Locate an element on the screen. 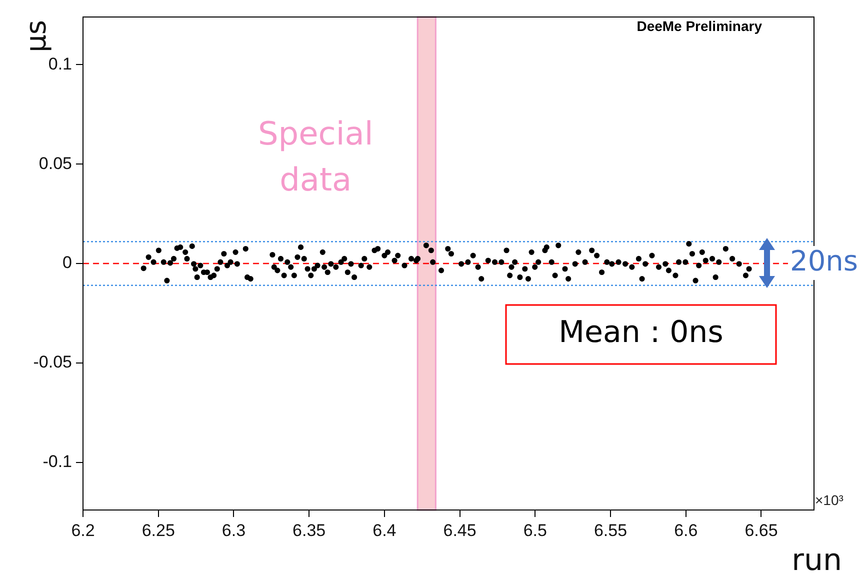 Image resolution: width=868 pixels, height=577 pixels. x-tick-label: 6.55 is located at coordinates (611, 530).